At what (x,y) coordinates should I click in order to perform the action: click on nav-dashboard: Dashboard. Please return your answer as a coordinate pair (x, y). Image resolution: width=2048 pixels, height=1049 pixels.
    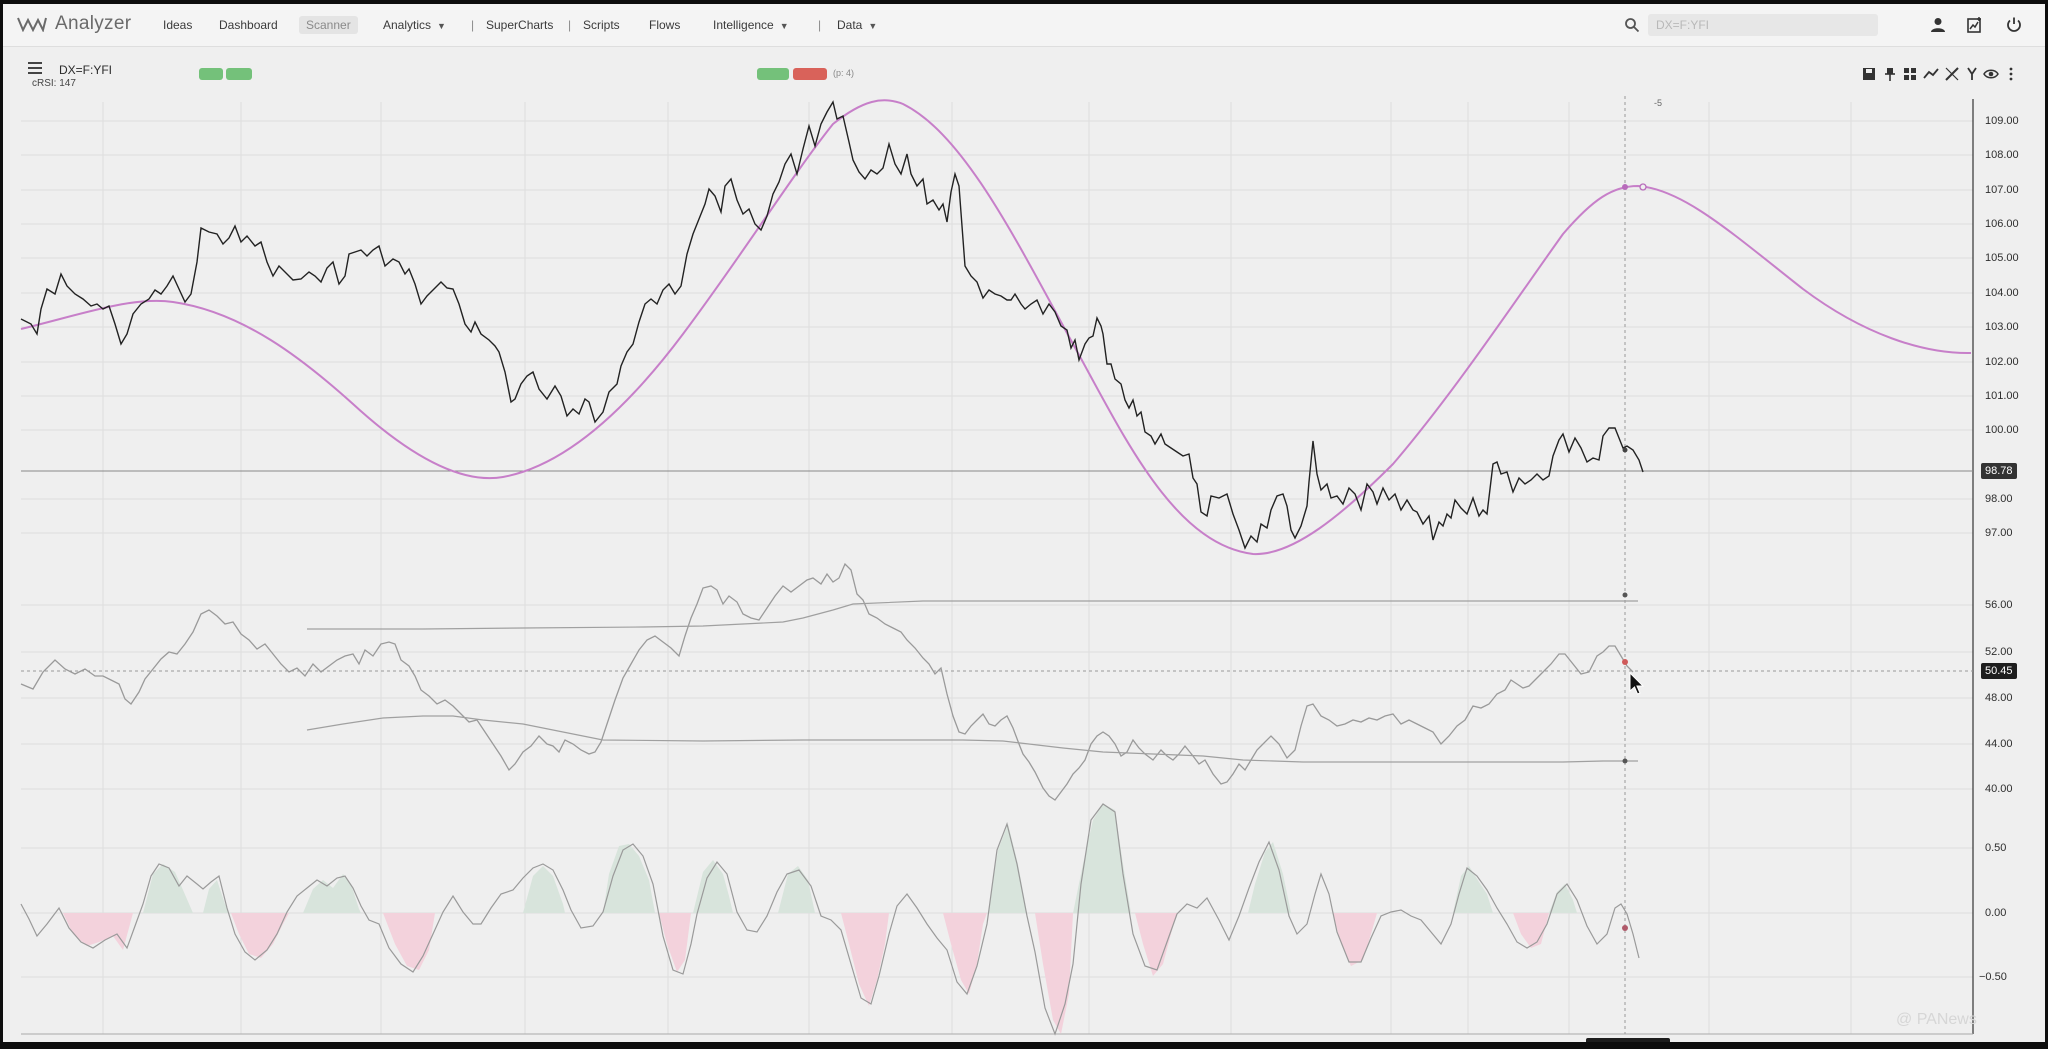
    Looking at the image, I should click on (248, 25).